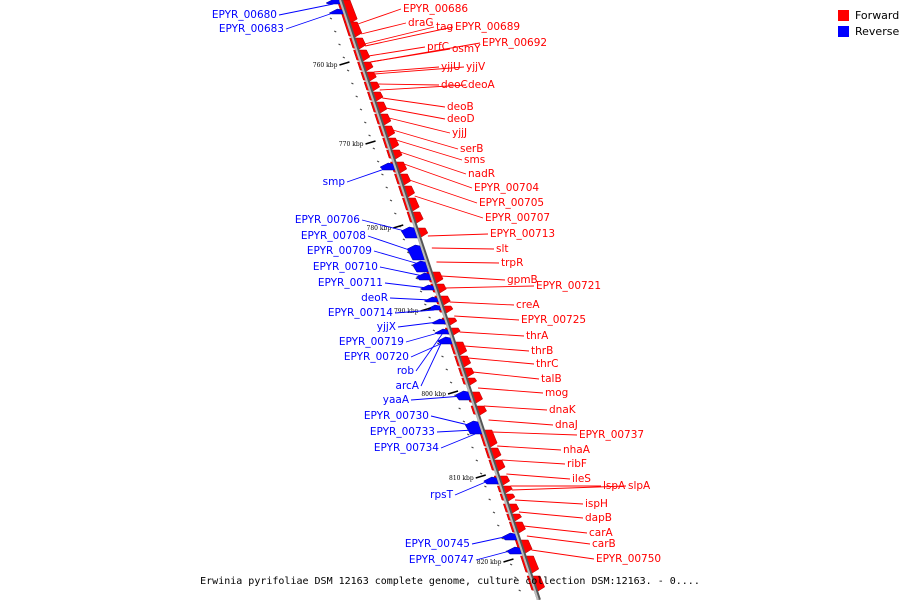  Describe the element at coordinates (511, 203) in the screenshot. I see `forward-gene-label: EPYR_00705` at that location.